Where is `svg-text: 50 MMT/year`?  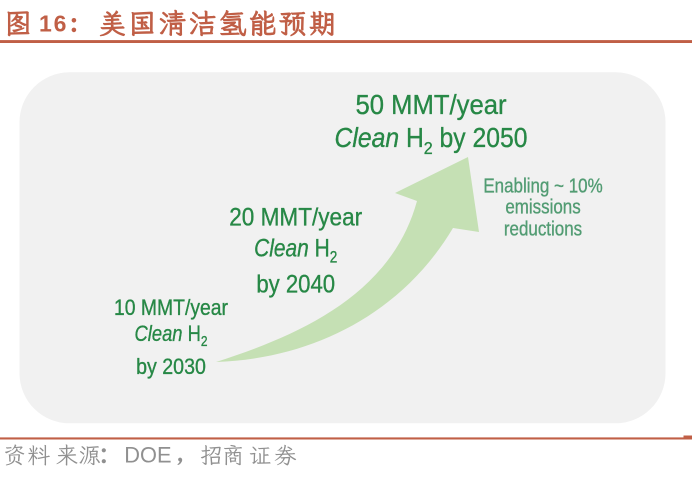
svg-text: 50 MMT/year is located at coordinates (430, 104).